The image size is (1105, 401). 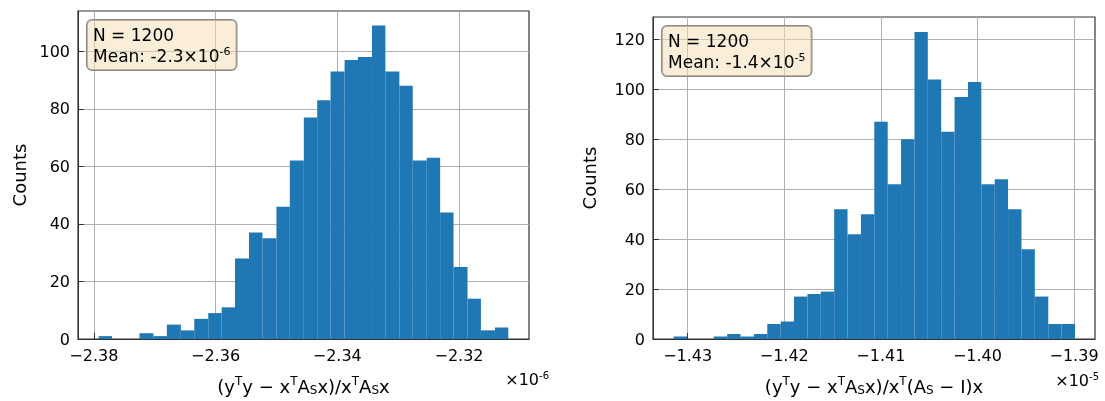 I want to click on x-tick-label: −2.32, so click(x=459, y=355).